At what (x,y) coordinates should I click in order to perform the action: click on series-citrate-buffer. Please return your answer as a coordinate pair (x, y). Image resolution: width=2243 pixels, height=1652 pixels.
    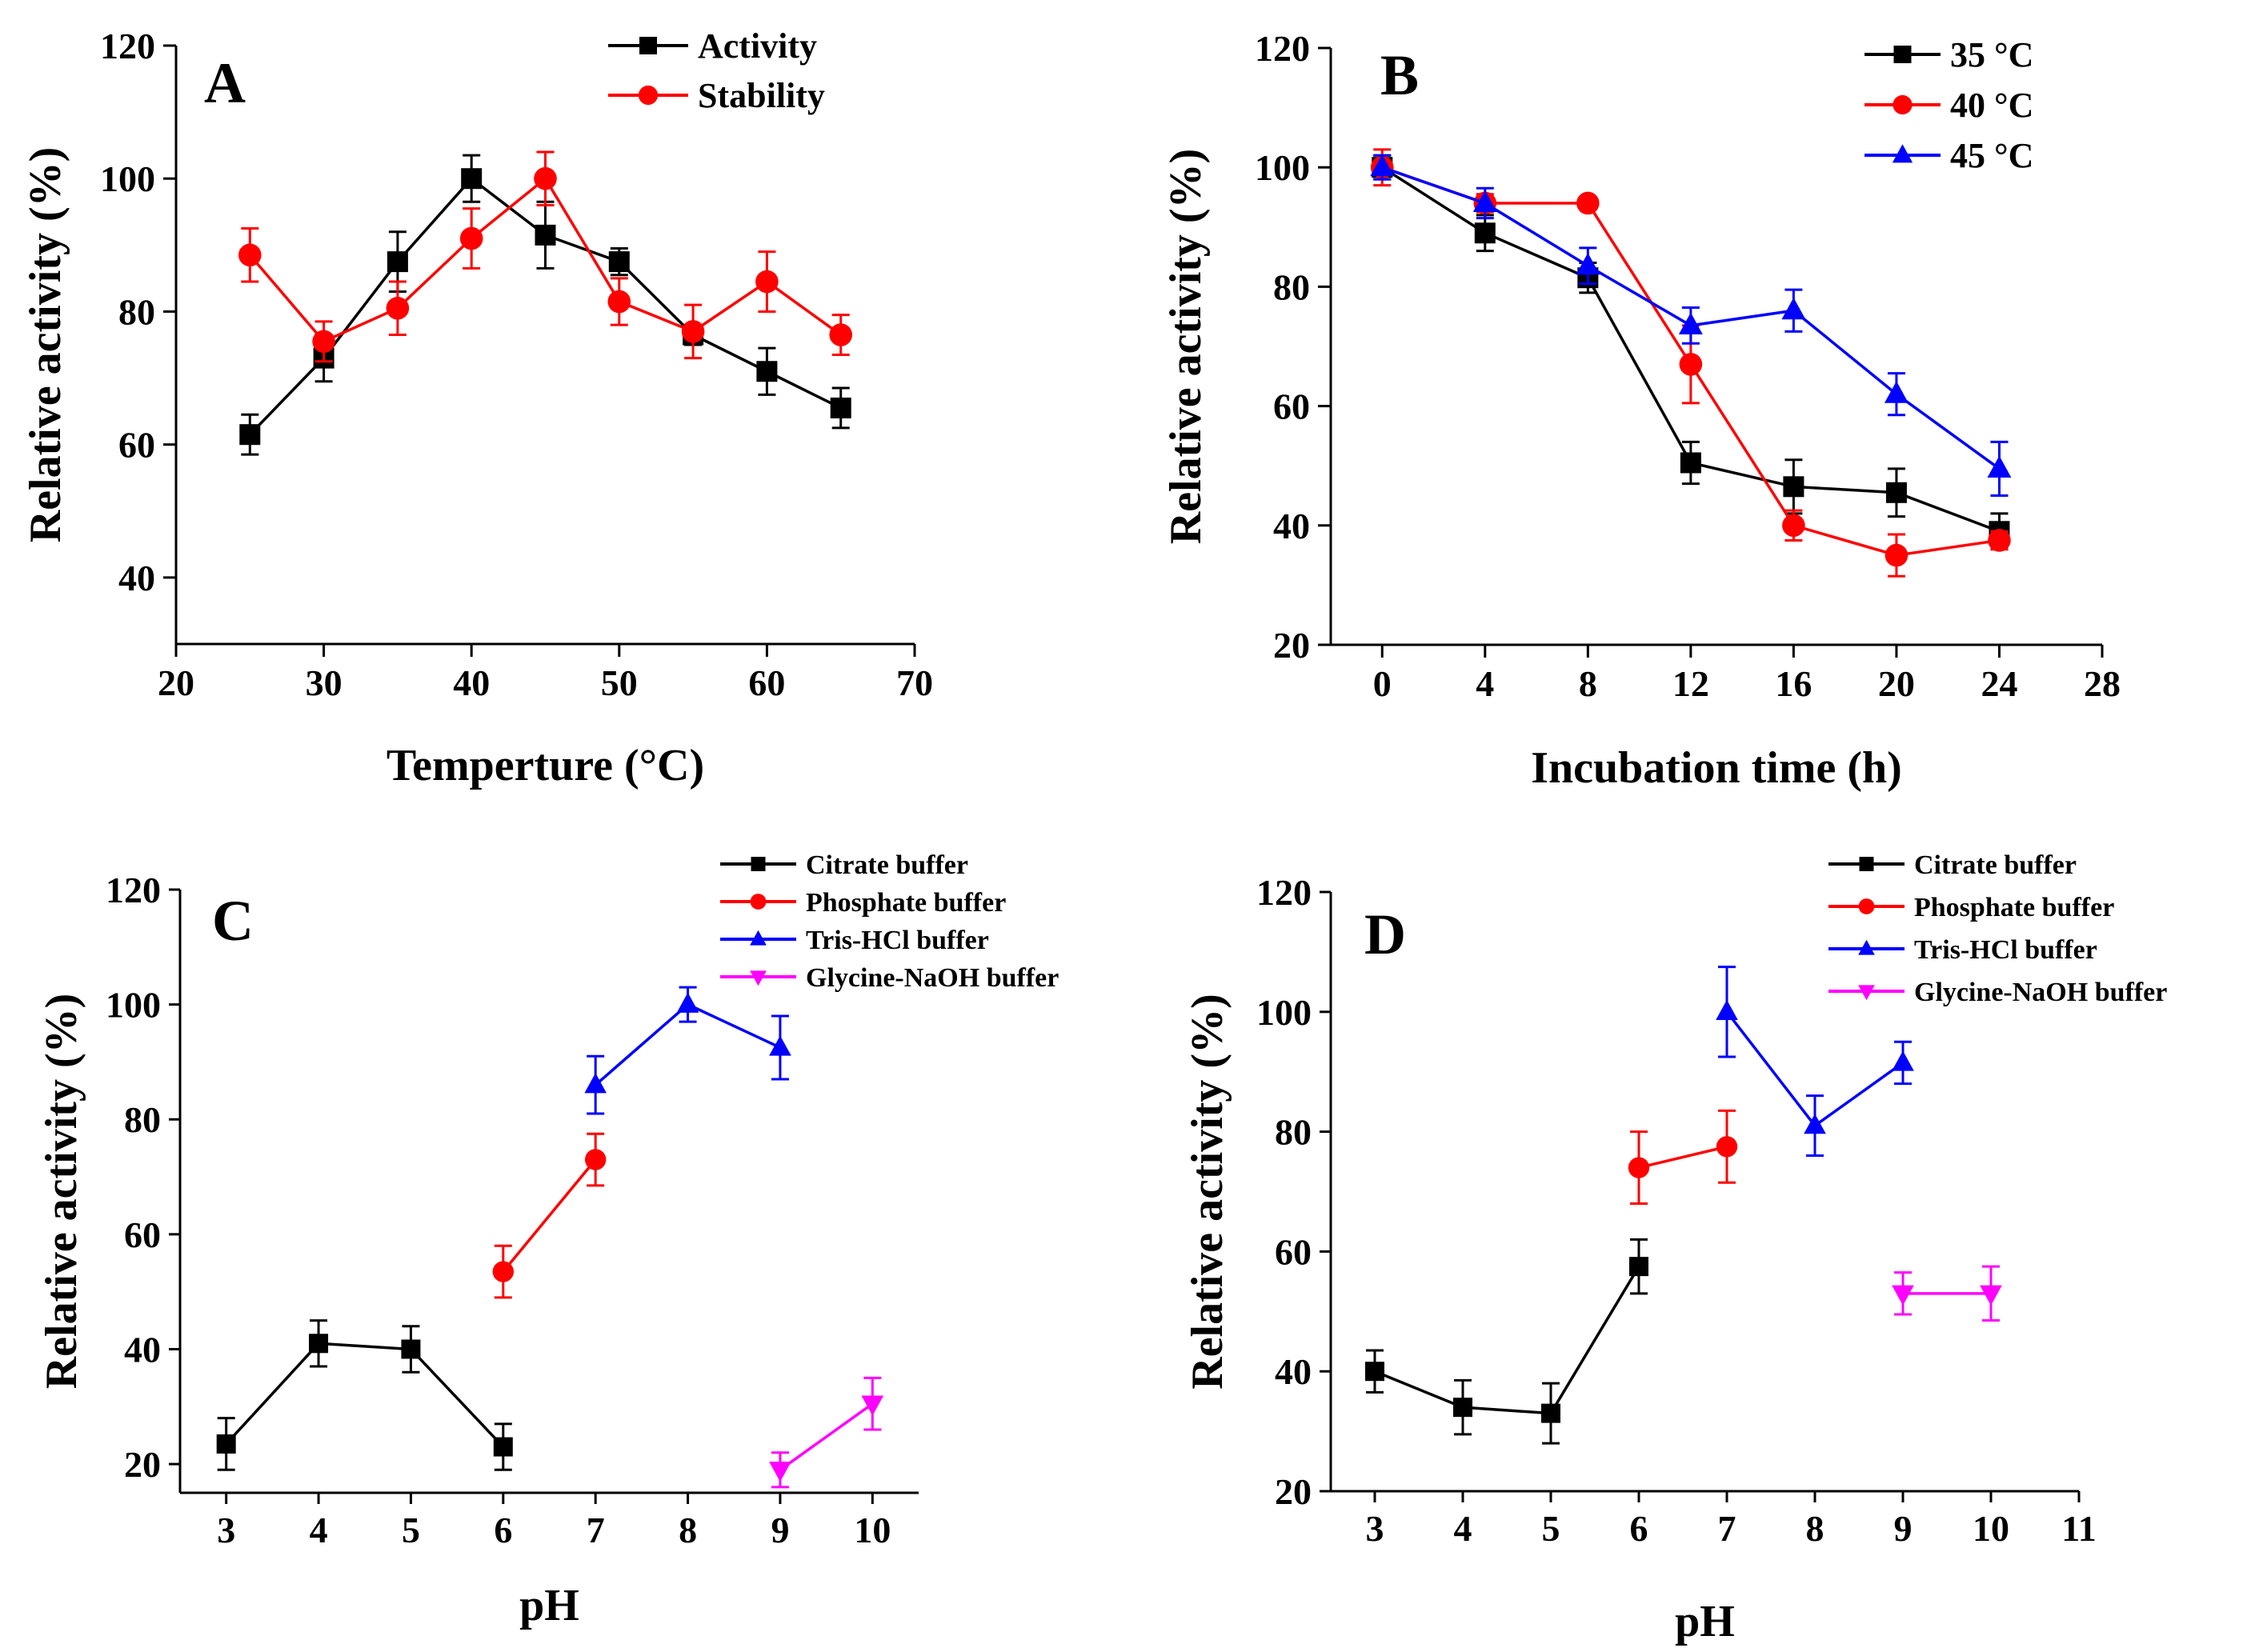
    Looking at the image, I should click on (364, 1395).